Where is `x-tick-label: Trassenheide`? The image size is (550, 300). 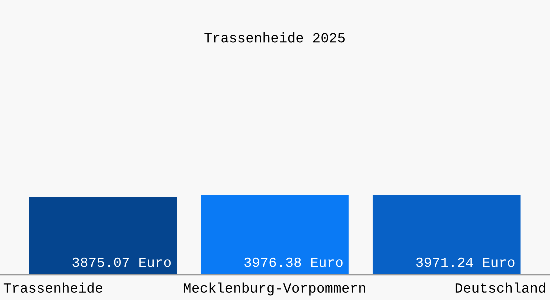 x-tick-label: Trassenheide is located at coordinates (53, 287).